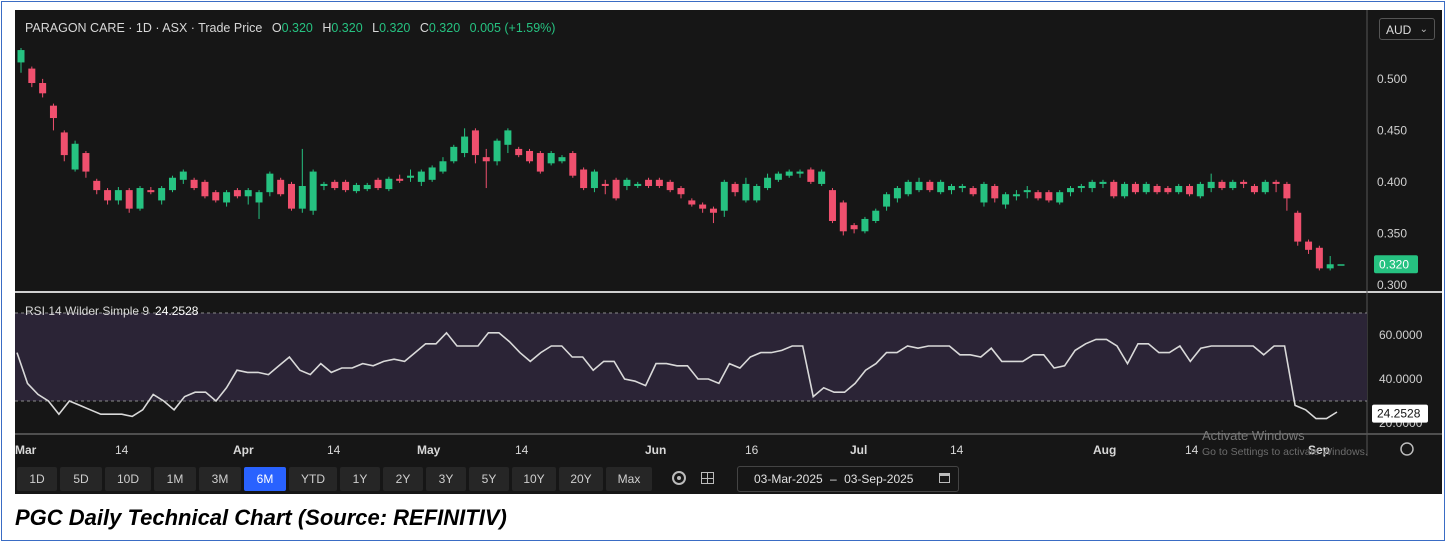  I want to click on range-button-5y: 5Y, so click(489, 479).